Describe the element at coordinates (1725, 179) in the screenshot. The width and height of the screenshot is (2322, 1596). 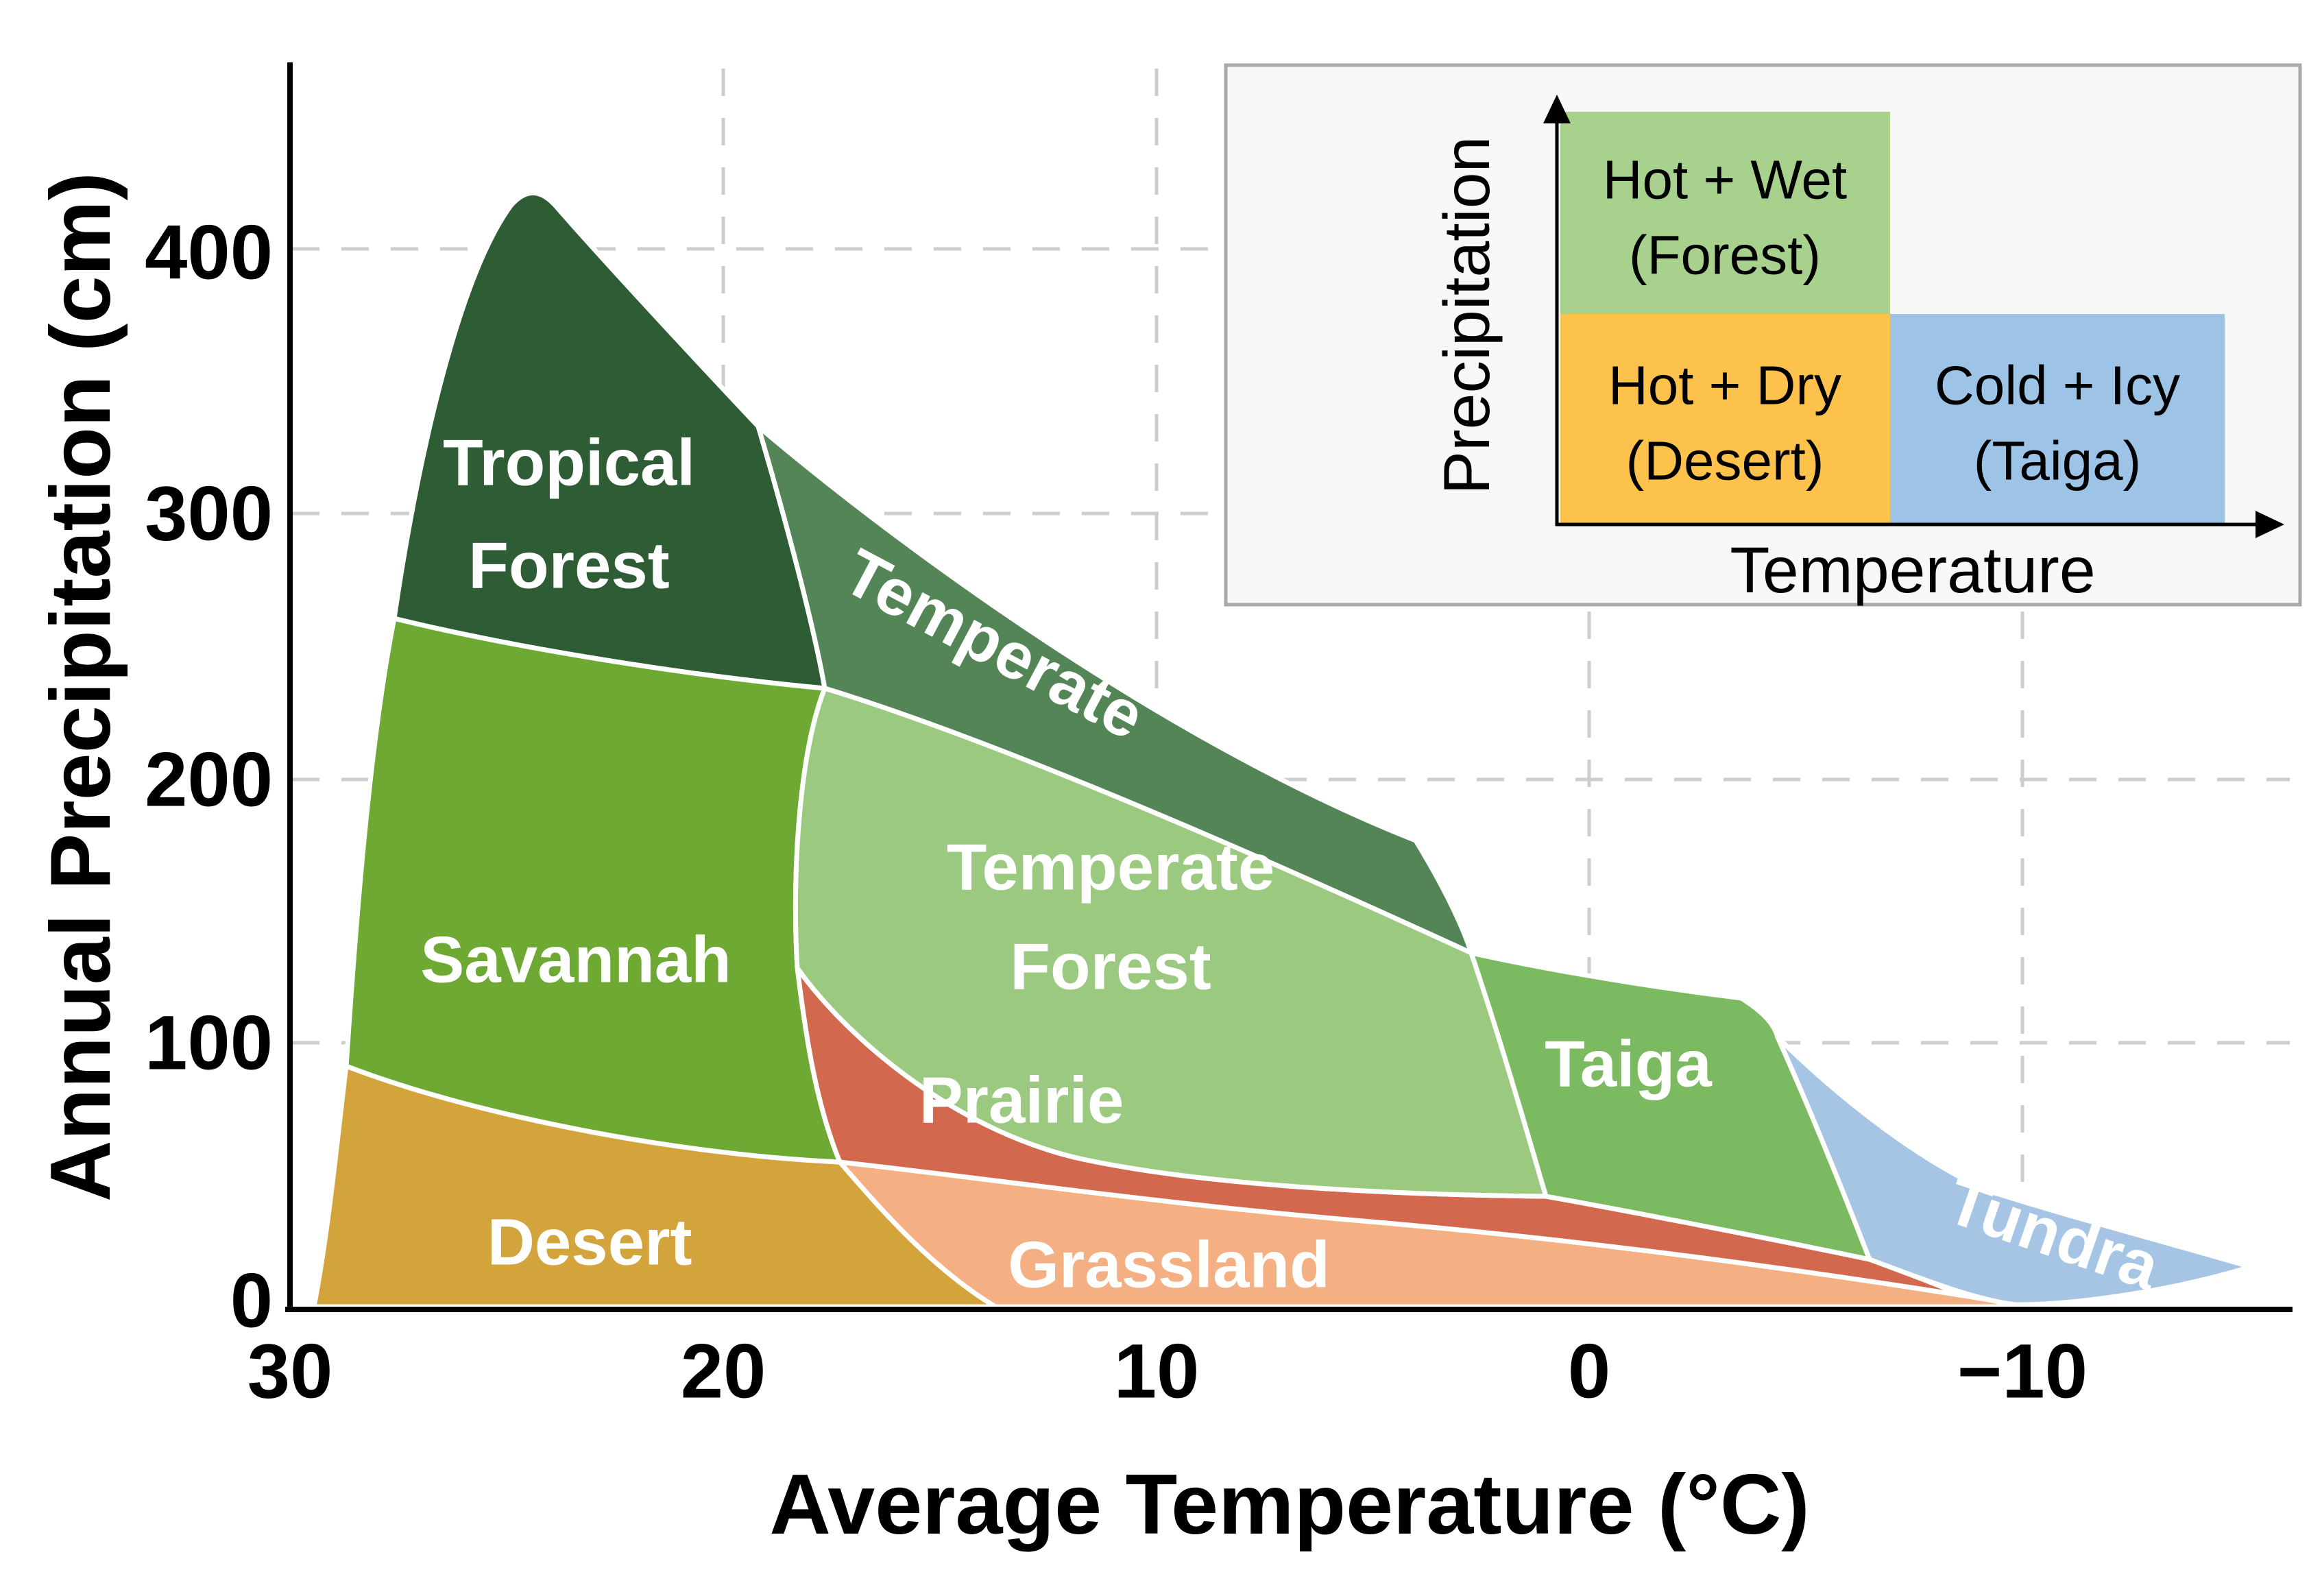
I see `inset-hot-wet-line1: Hot + Wet` at that location.